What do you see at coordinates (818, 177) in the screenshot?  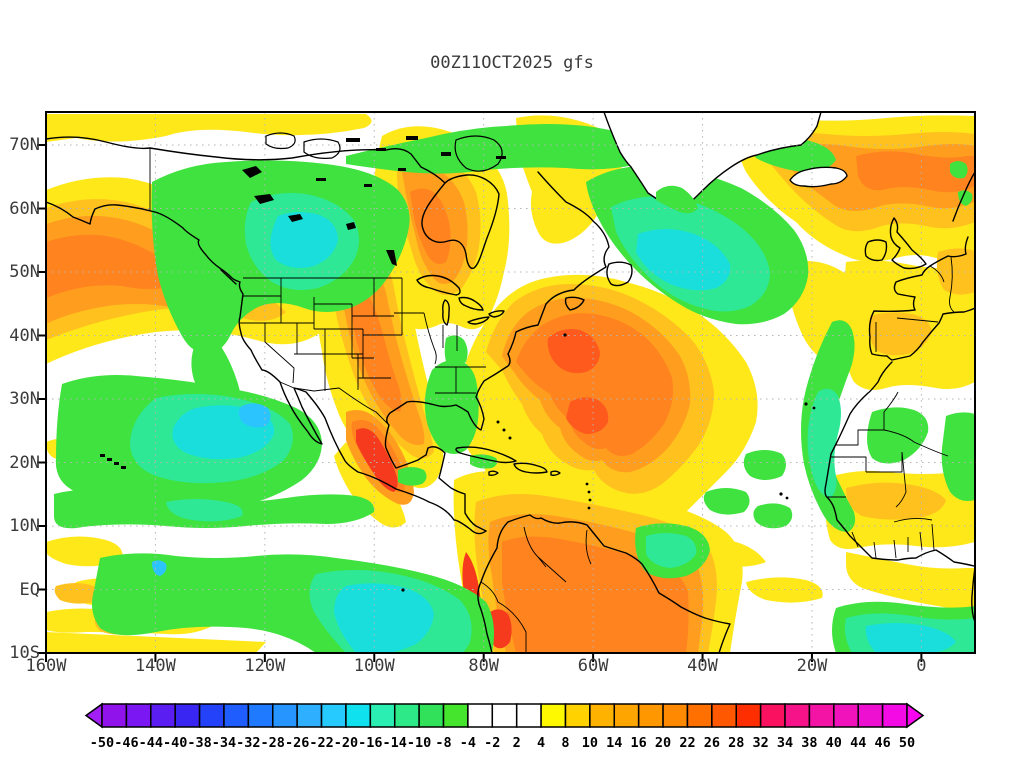 I see `iceland-landmass` at bounding box center [818, 177].